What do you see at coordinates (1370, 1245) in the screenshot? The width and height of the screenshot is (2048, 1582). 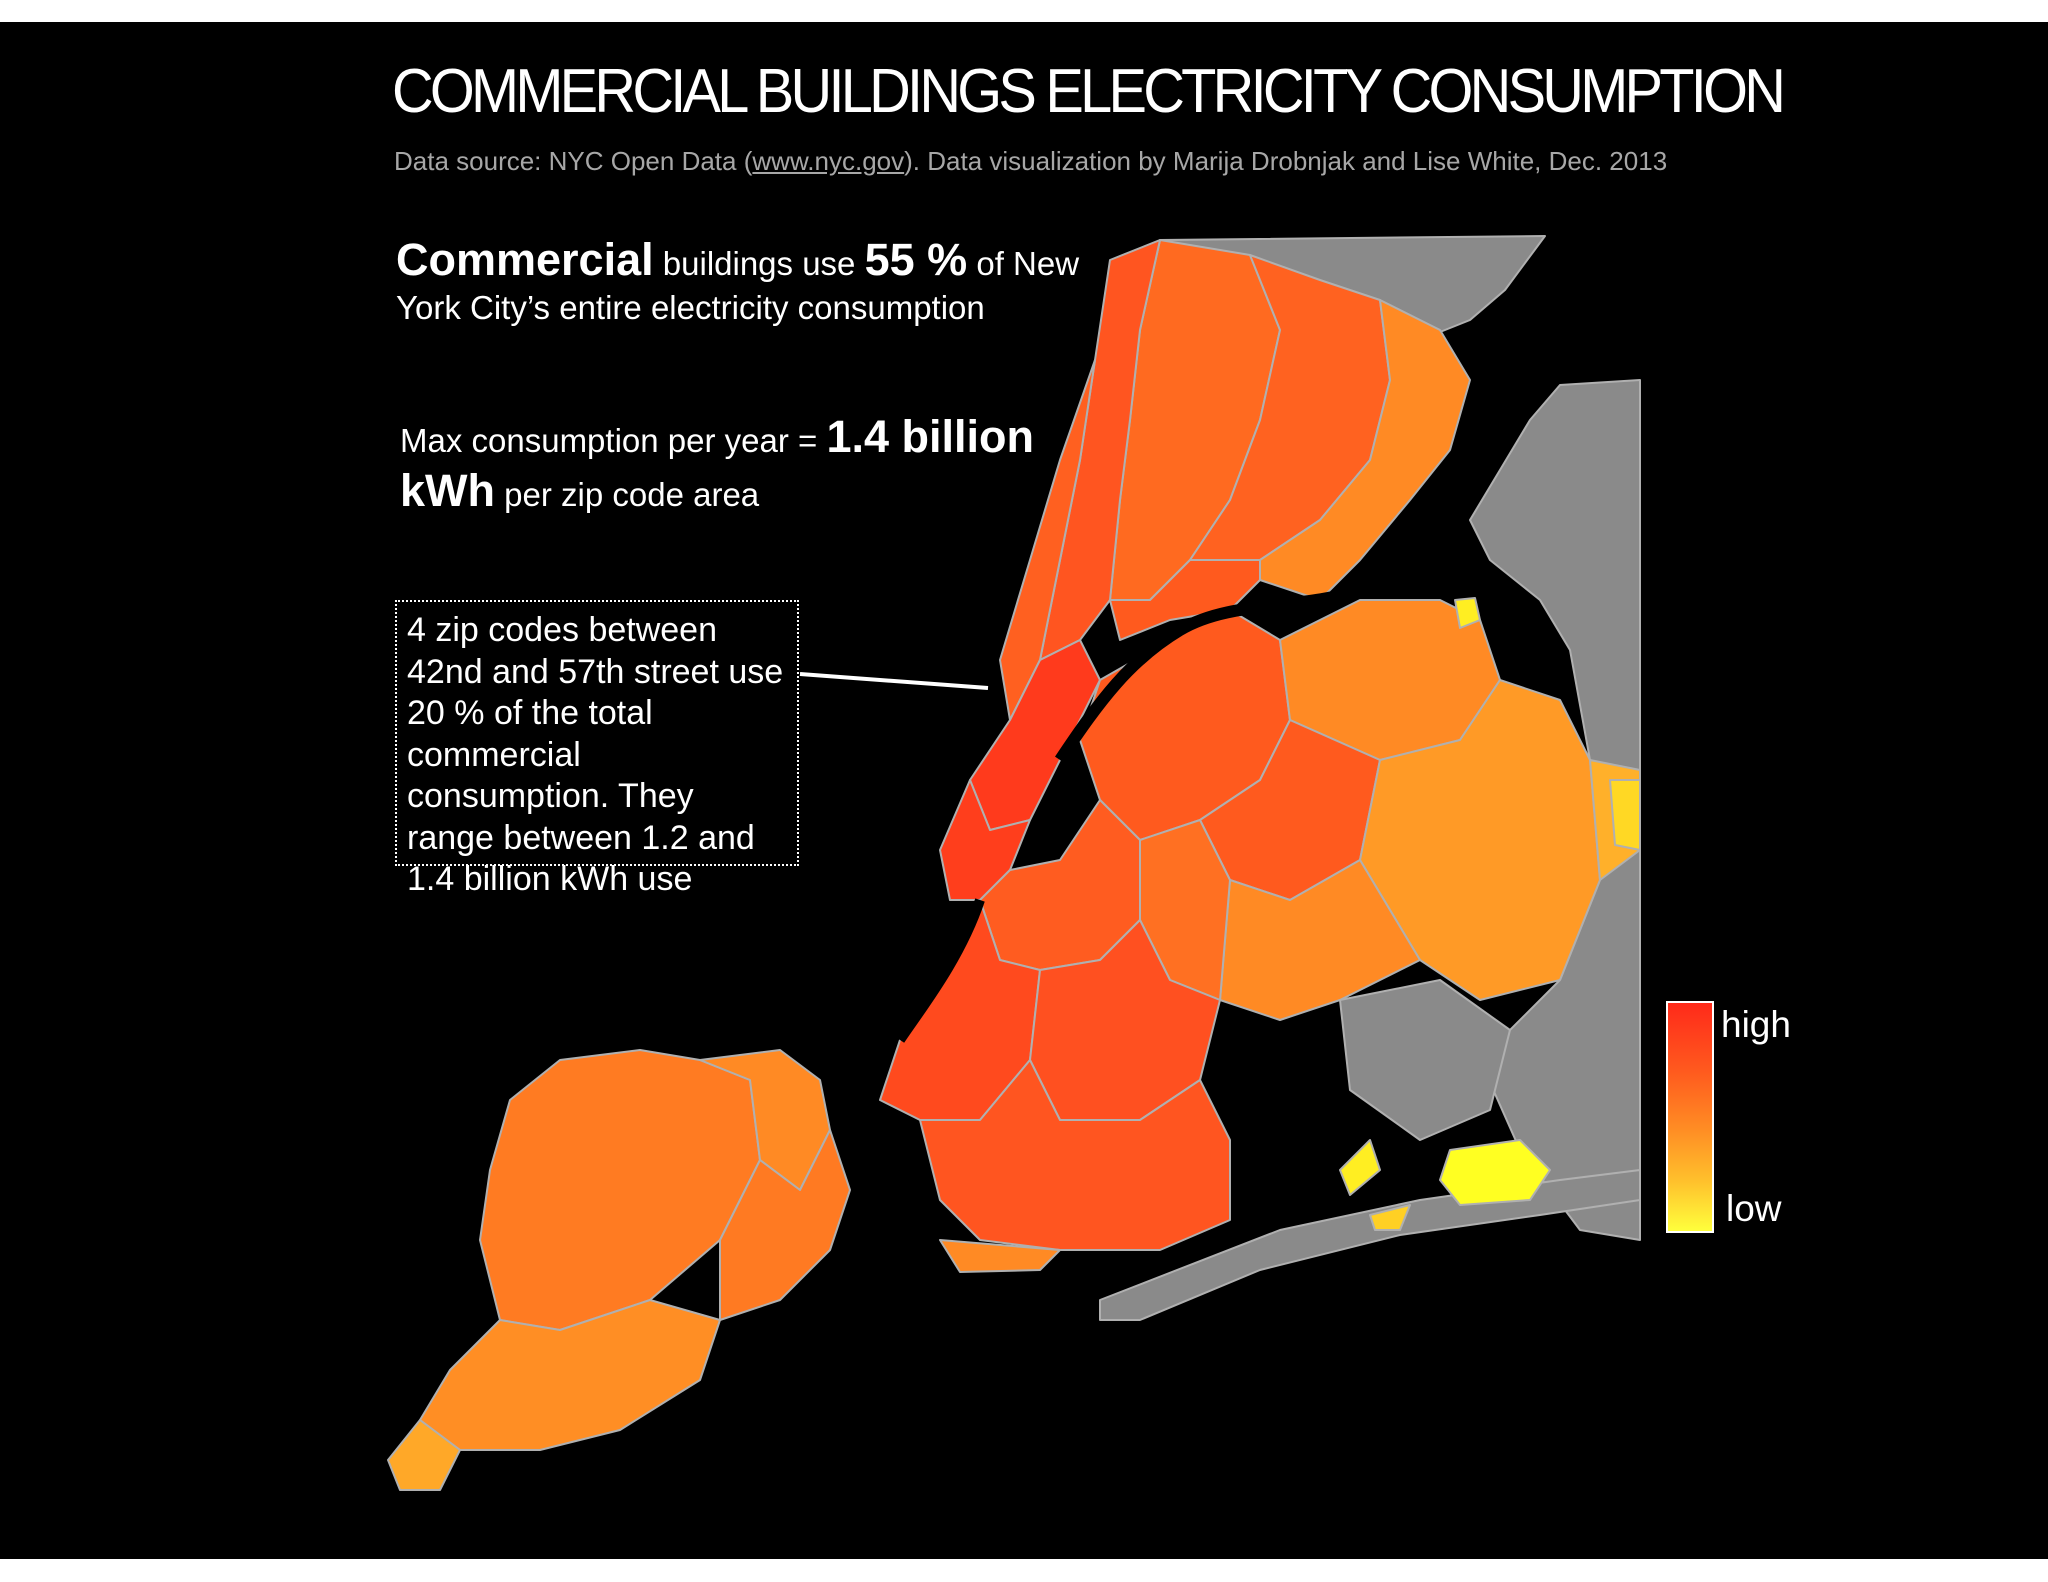 I see `rockaway-land` at bounding box center [1370, 1245].